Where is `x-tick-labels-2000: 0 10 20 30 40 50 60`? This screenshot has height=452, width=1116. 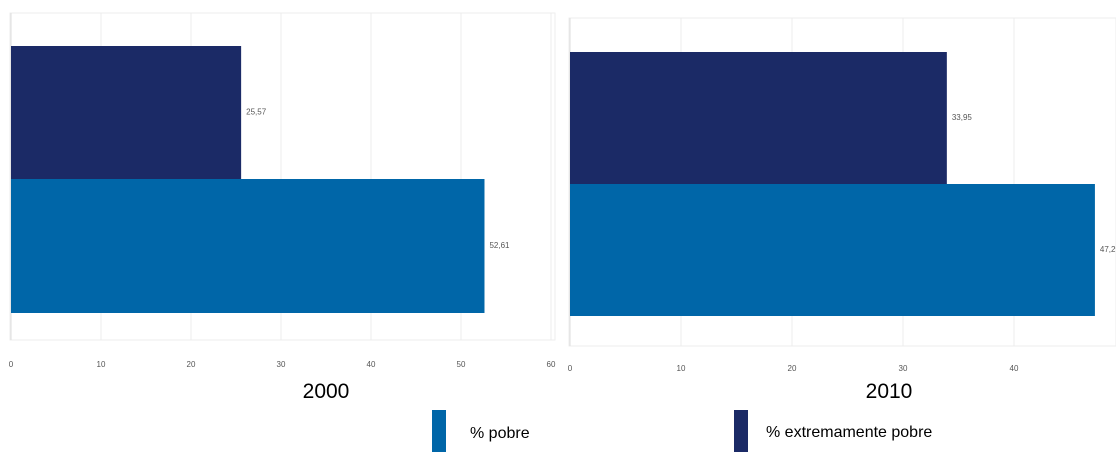
x-tick-labels-2000: 0 10 20 30 40 50 60 is located at coordinates (282, 364).